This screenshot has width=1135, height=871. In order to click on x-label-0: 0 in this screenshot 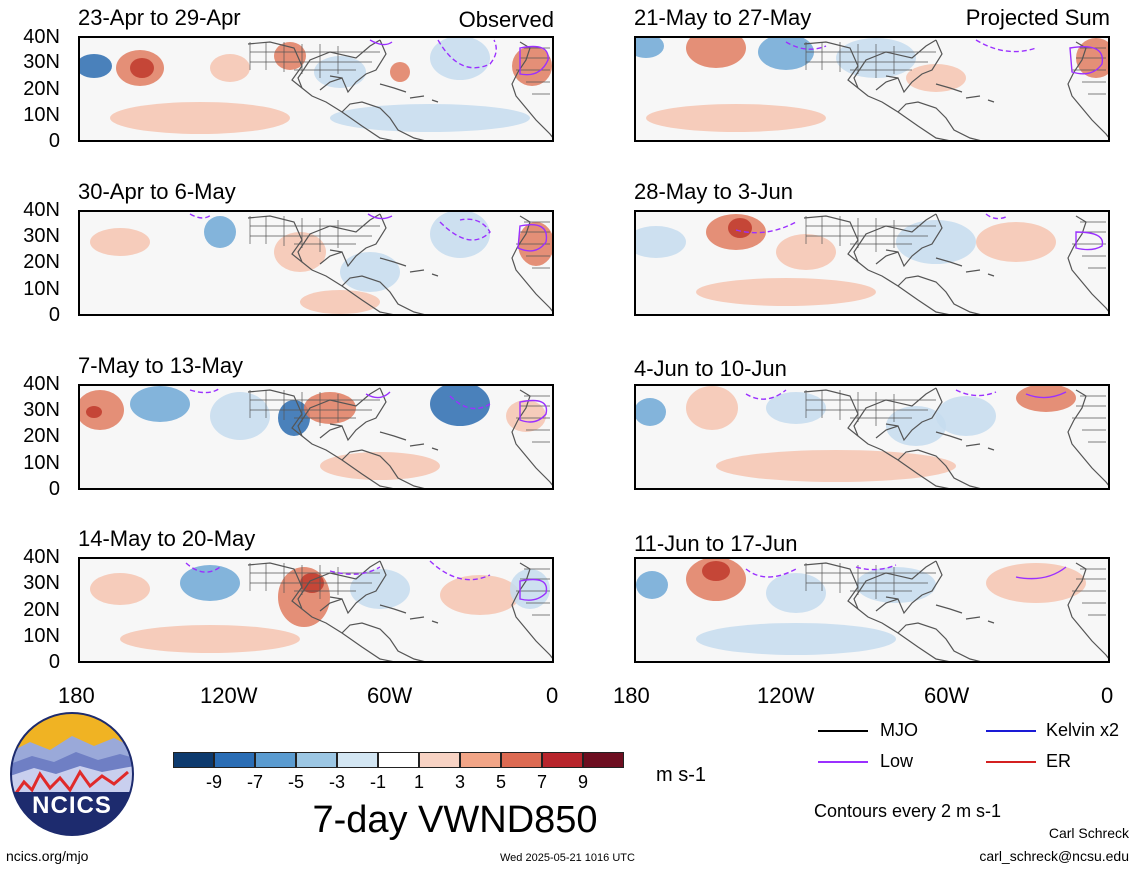, I will do `click(1107, 695)`.